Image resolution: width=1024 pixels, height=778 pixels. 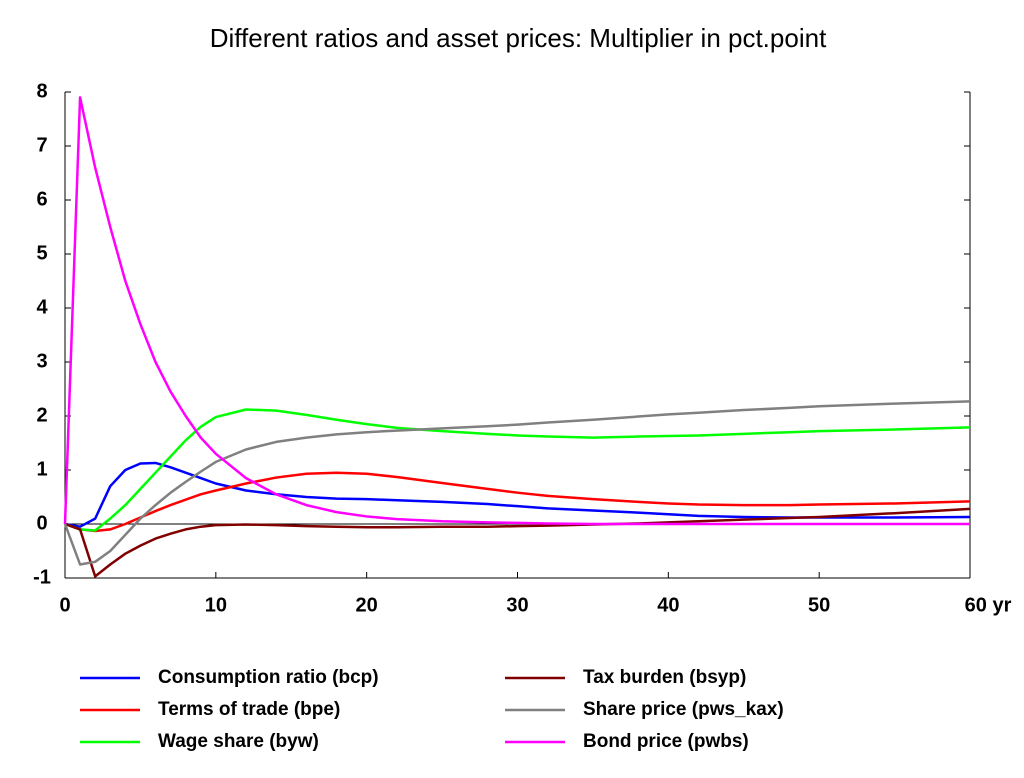 What do you see at coordinates (666, 741) in the screenshot?
I see `legend-label: Bond price (pwbs)` at bounding box center [666, 741].